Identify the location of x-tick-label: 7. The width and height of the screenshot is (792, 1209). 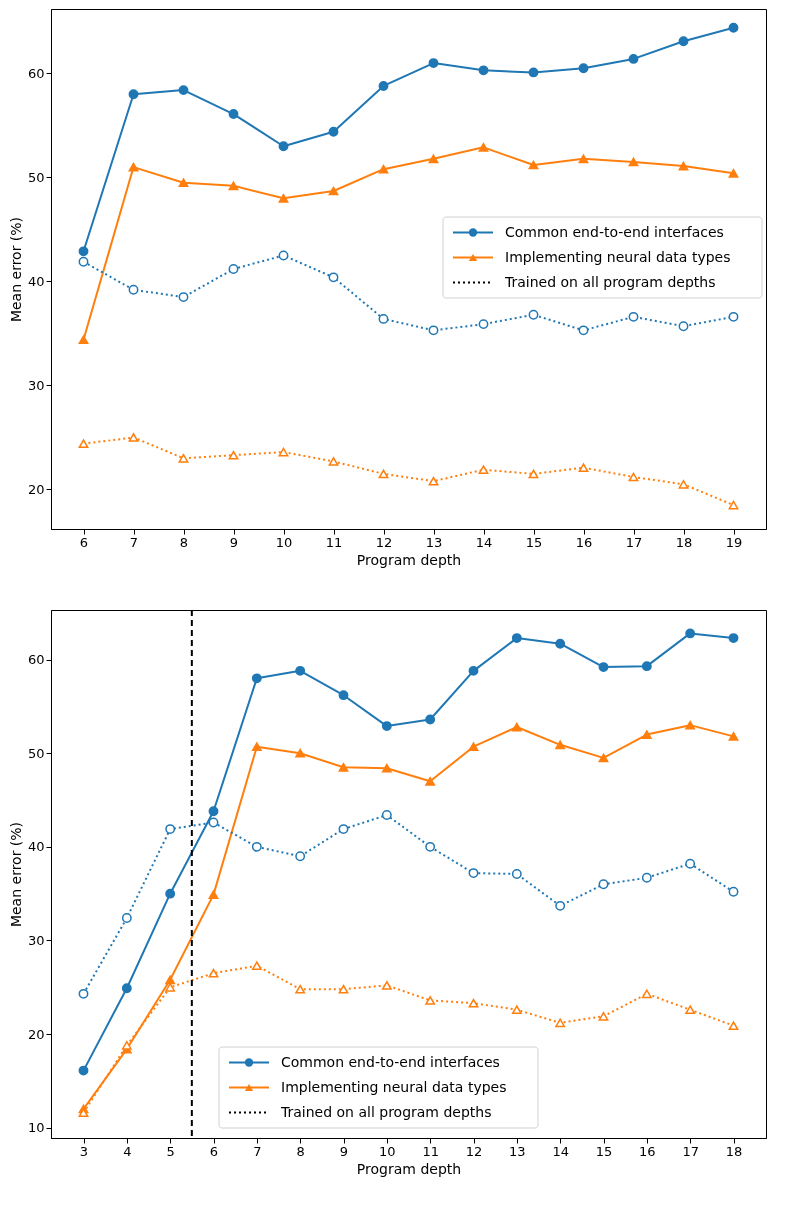
(134, 542).